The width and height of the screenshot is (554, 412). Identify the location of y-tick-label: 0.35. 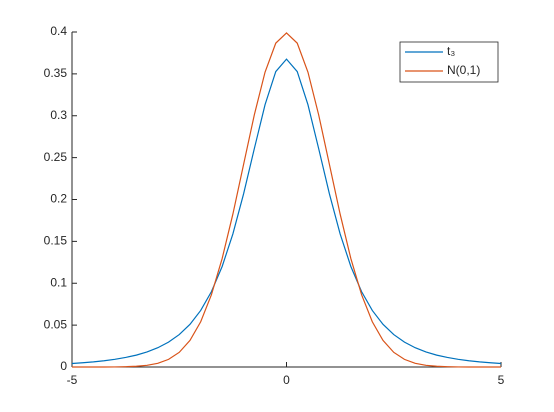
(56, 73).